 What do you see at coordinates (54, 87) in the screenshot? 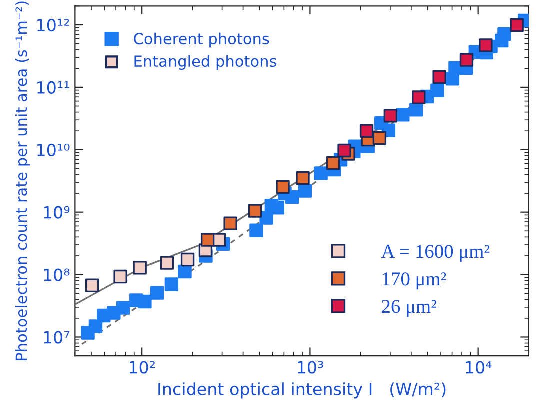
I see `y-tick-label: 10¹¹` at bounding box center [54, 87].